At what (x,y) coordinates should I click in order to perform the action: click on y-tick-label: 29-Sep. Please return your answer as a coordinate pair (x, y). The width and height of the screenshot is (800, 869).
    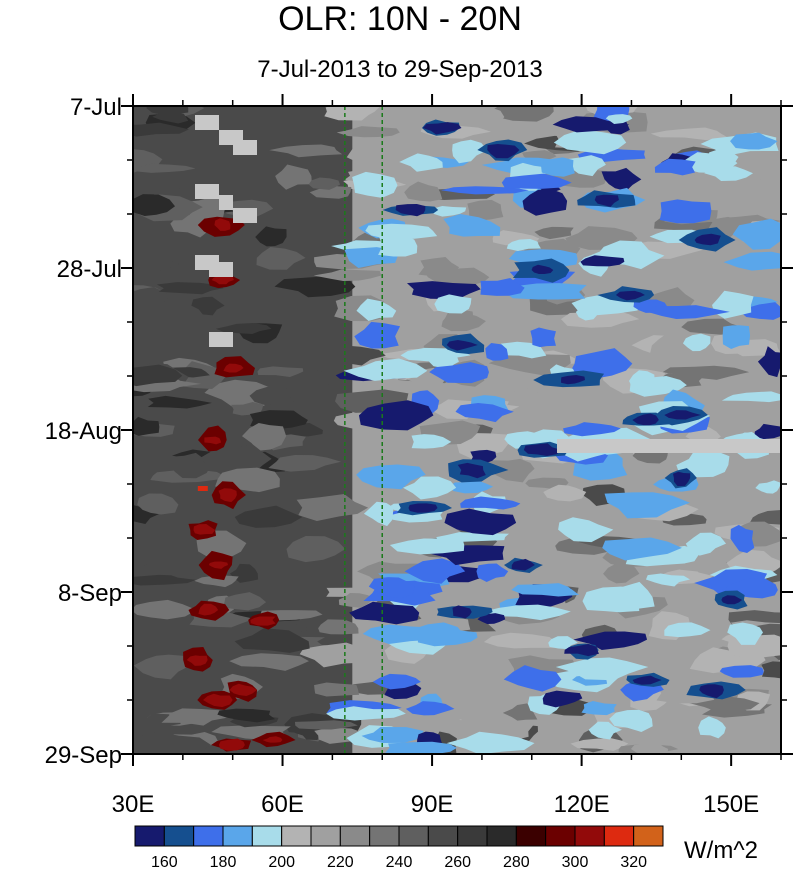
    Looking at the image, I should click on (83, 755).